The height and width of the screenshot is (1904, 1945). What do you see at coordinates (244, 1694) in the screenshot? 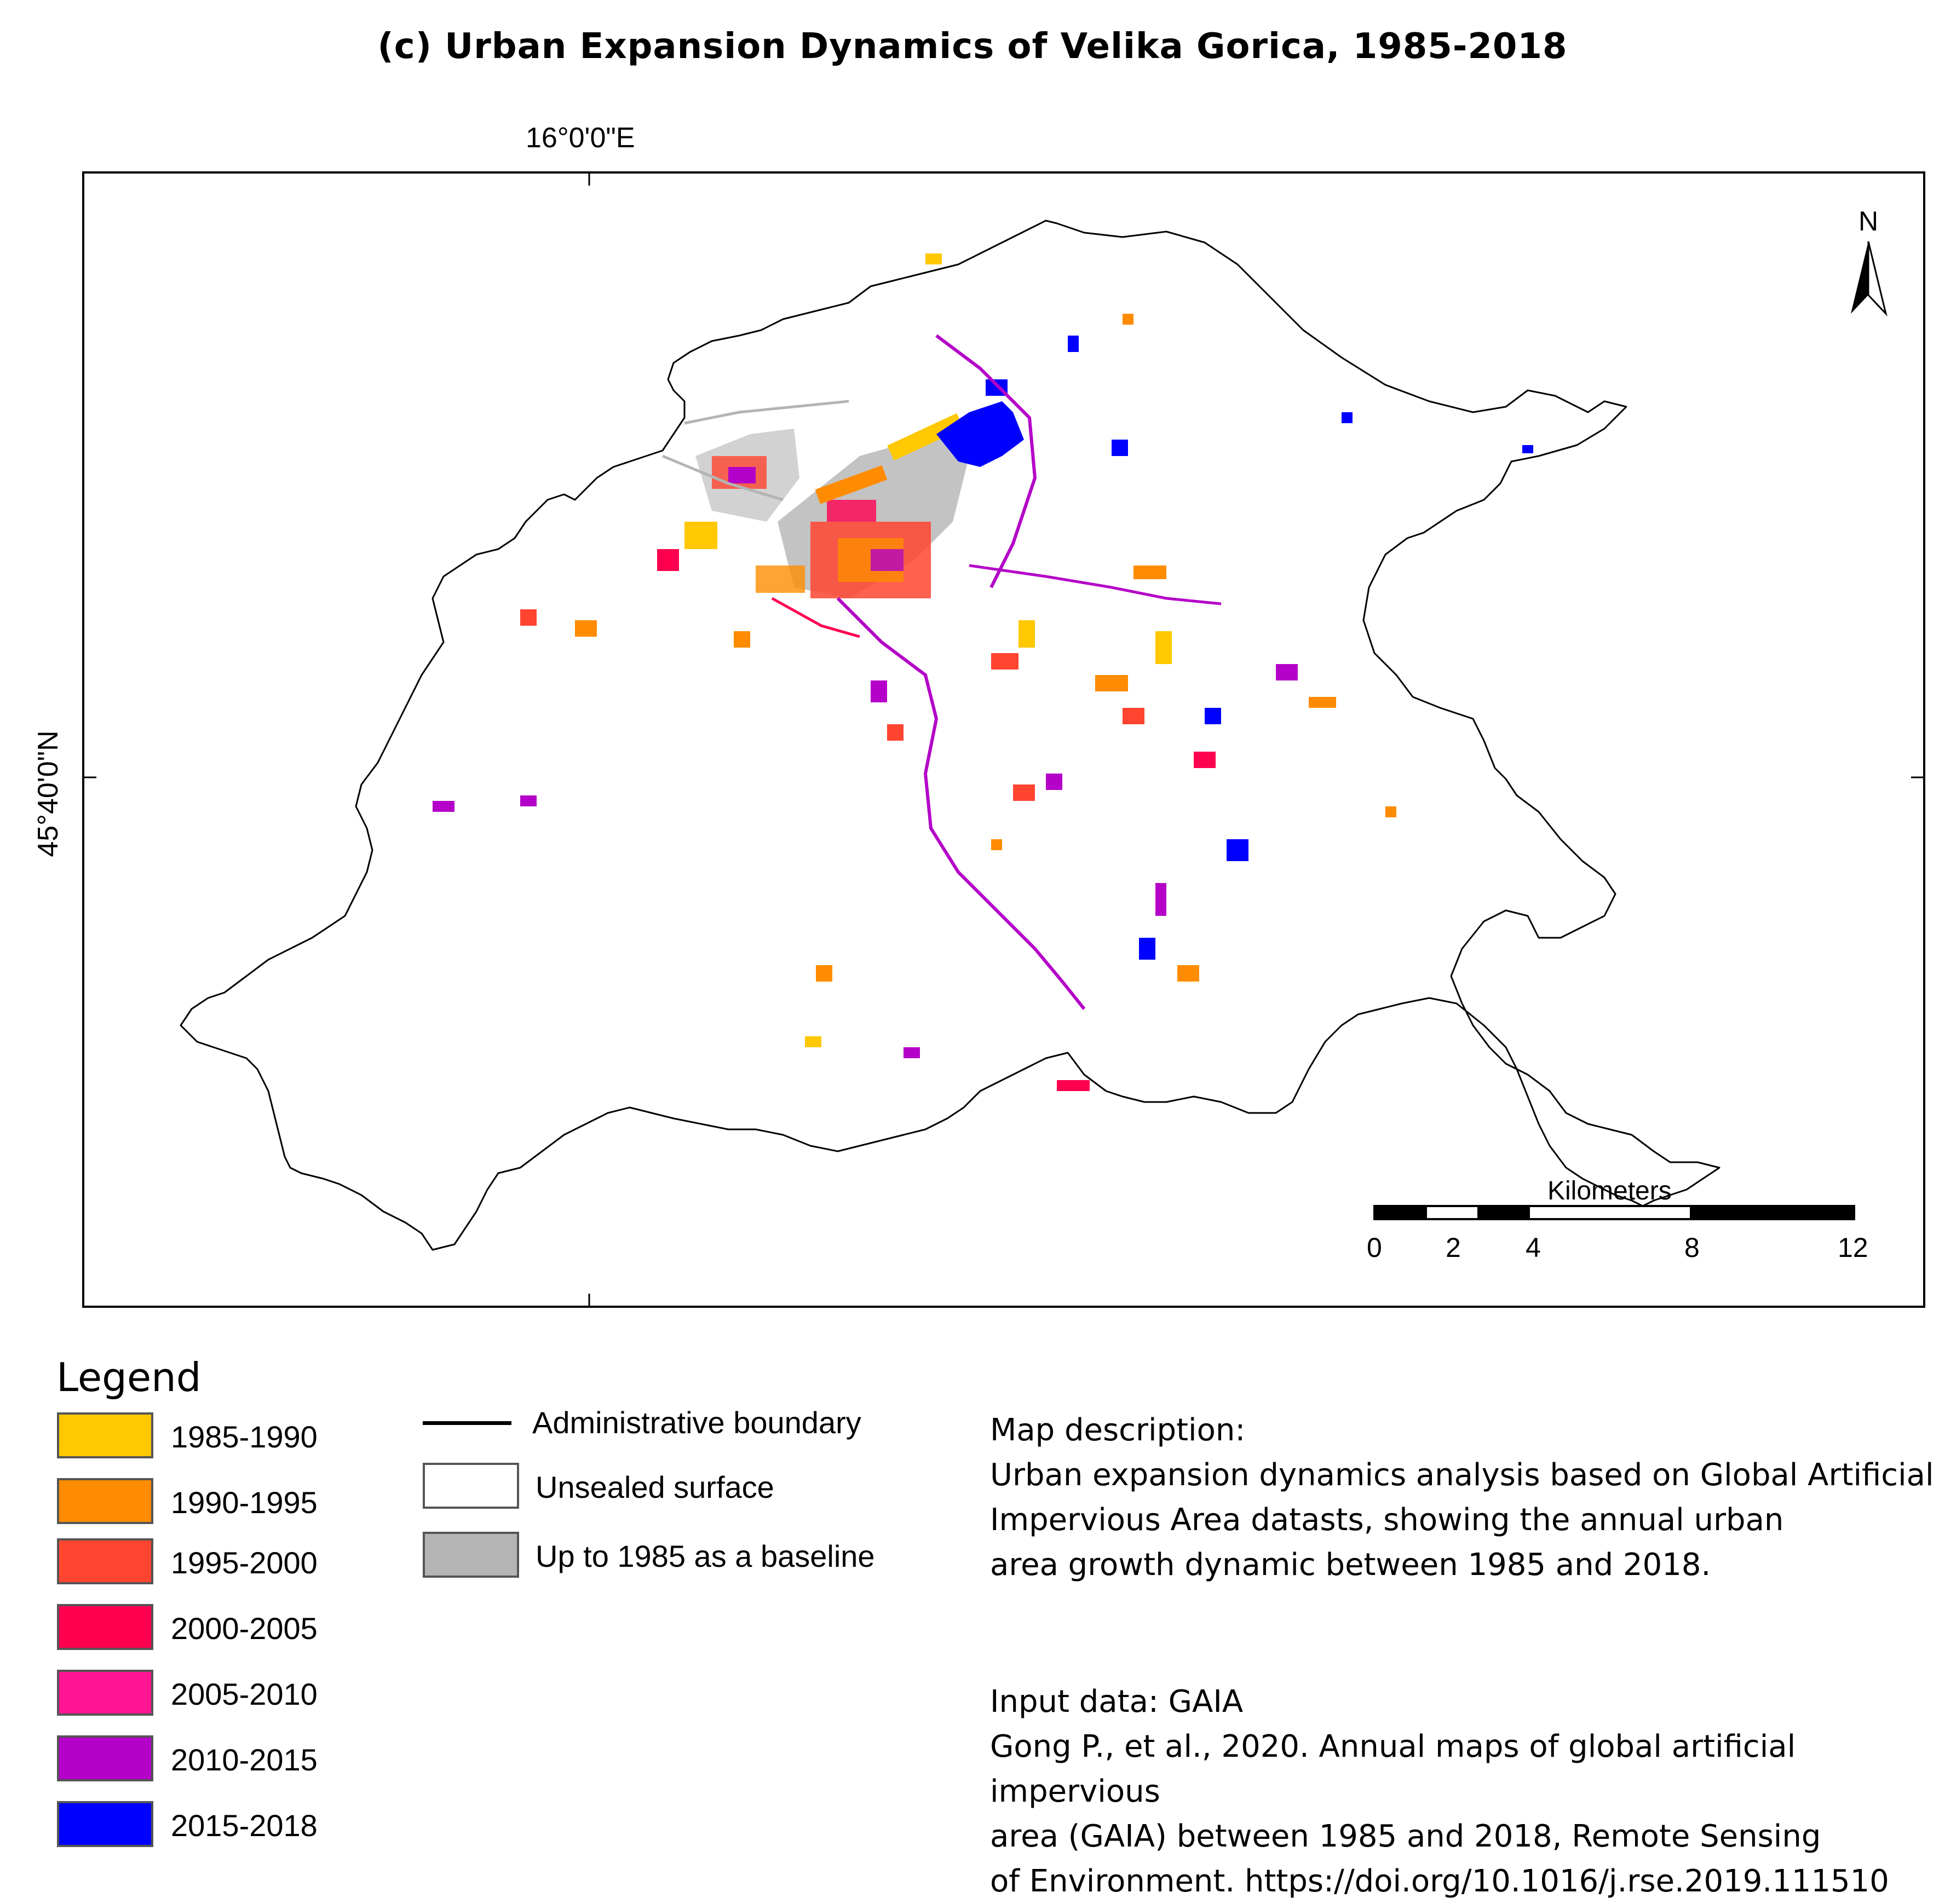
I see `legend-label-2005-2010: 2005-2010` at bounding box center [244, 1694].